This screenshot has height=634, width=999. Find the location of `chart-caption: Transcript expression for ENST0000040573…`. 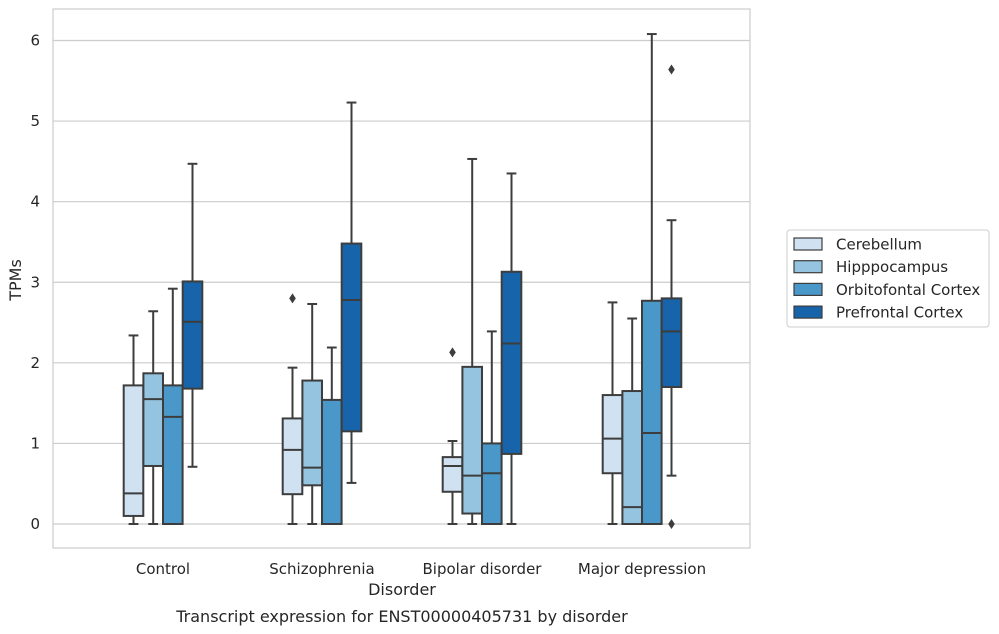

chart-caption: Transcript expression for ENST0000040573… is located at coordinates (401, 616).